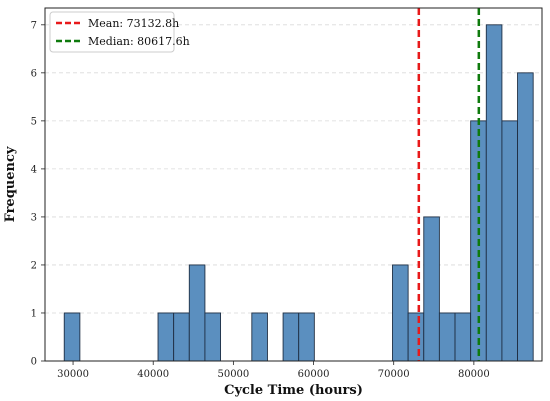  What do you see at coordinates (34, 73) in the screenshot?
I see `y-tick-label-6: 6` at bounding box center [34, 73].